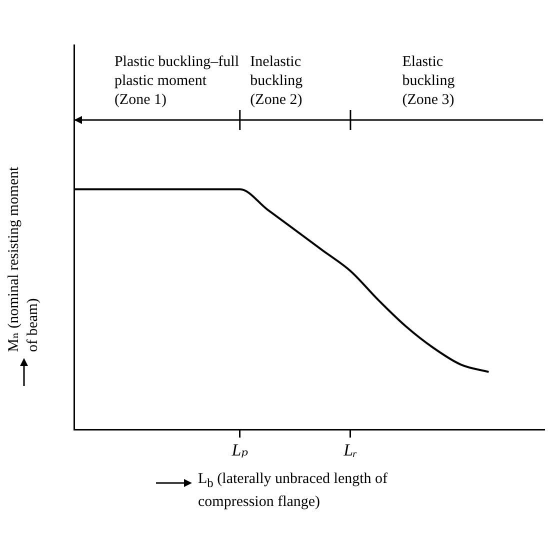 Image resolution: width=556 pixels, height=534 pixels. Describe the element at coordinates (277, 81) in the screenshot. I see `text: Inelastic buckling (Zone 2)` at that location.